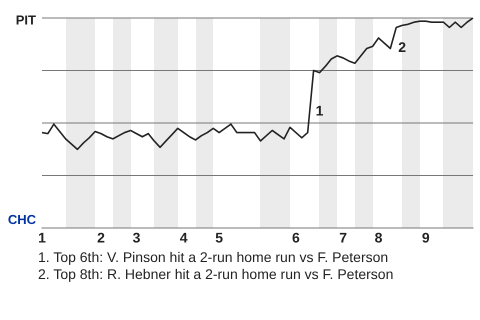 The height and width of the screenshot is (320, 480). I want to click on x-tick-label: 1, so click(42, 237).